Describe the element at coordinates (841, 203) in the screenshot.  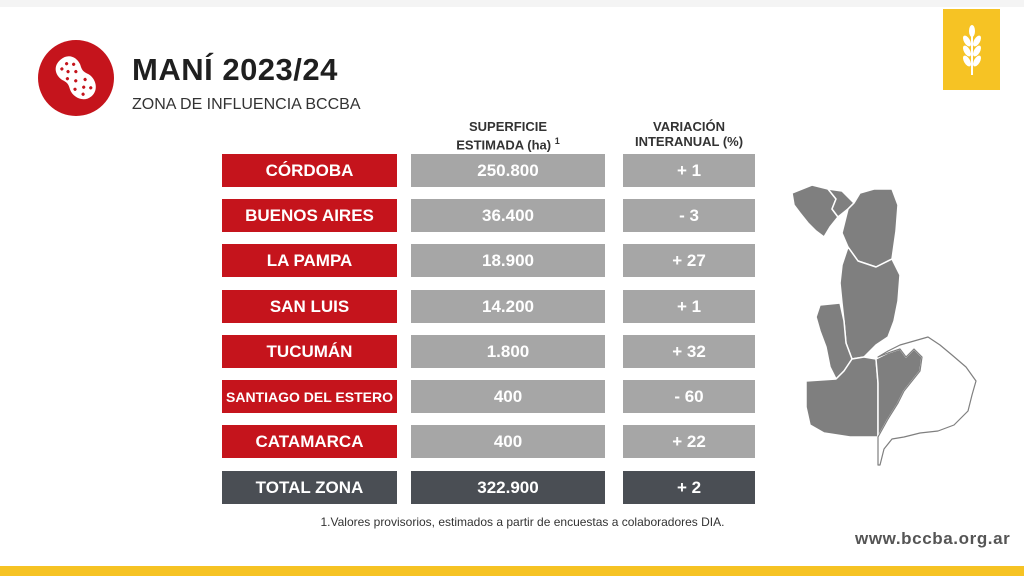
I see `tucuman-region` at that location.